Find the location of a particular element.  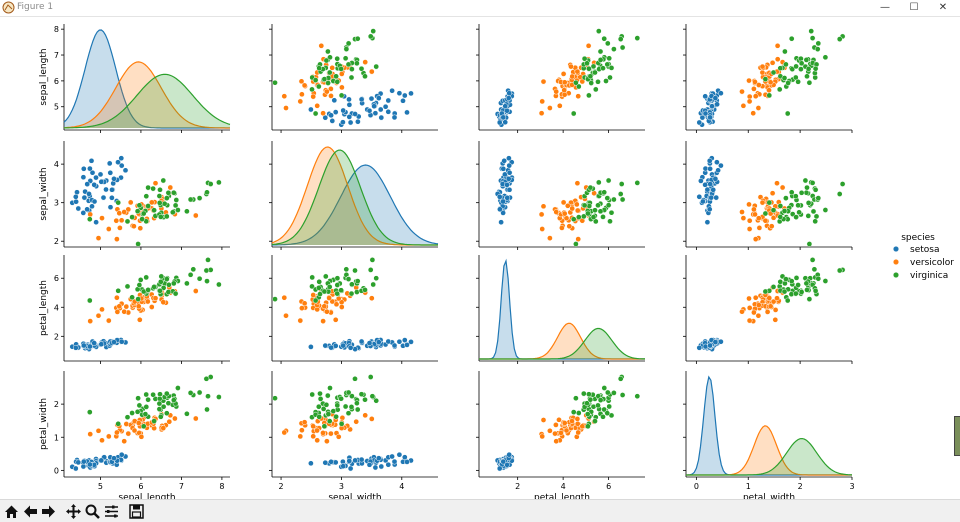

subplot-sepal_width-vs-petal_width is located at coordinates (768, 195).